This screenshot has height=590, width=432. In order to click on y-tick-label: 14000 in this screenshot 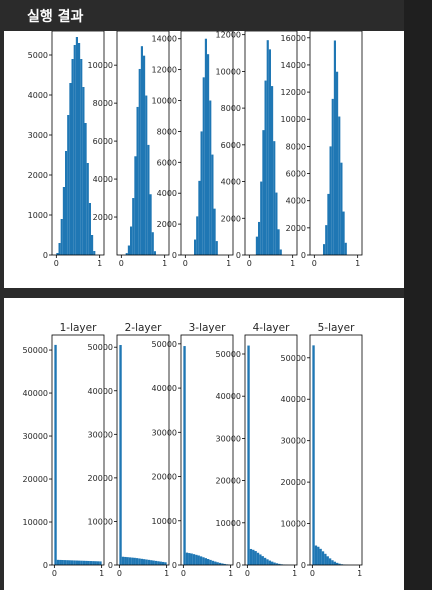, I will do `click(164, 39)`.